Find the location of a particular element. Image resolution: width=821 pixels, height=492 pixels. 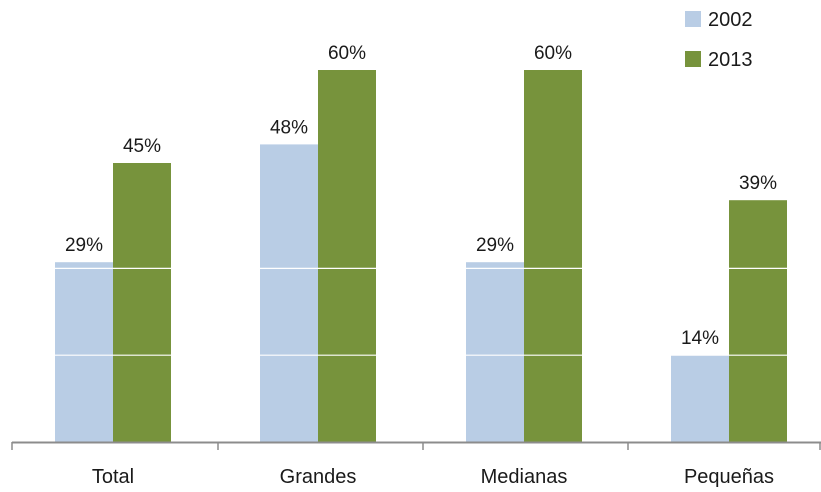

bar-2013-medianas is located at coordinates (553, 256).